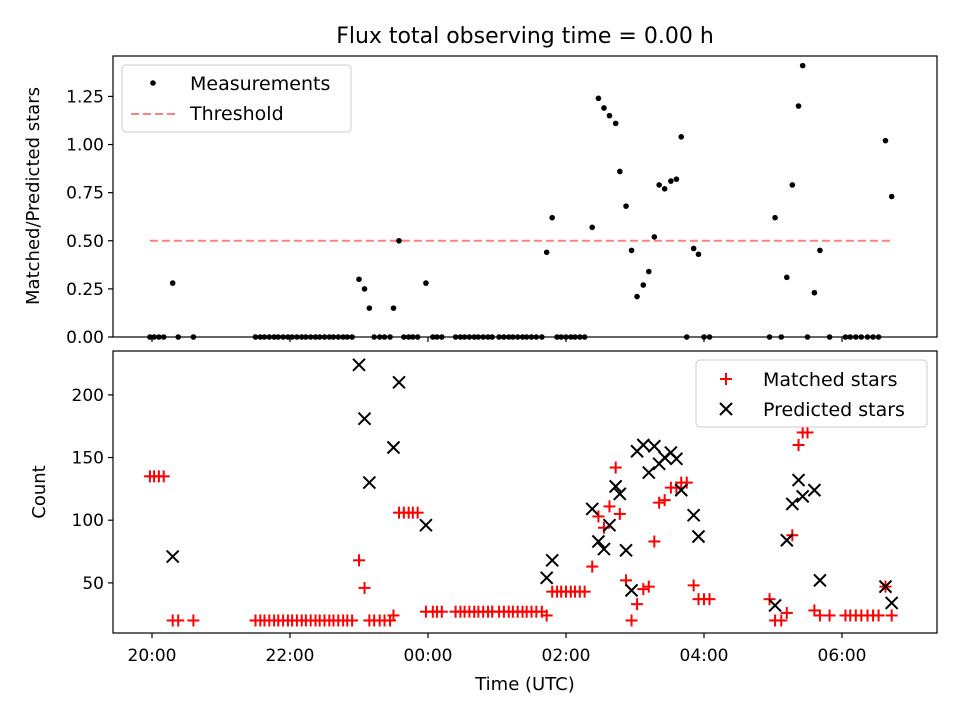 This screenshot has width=960, height=720. I want to click on legend-predicted-label: Predicted stars, so click(834, 410).